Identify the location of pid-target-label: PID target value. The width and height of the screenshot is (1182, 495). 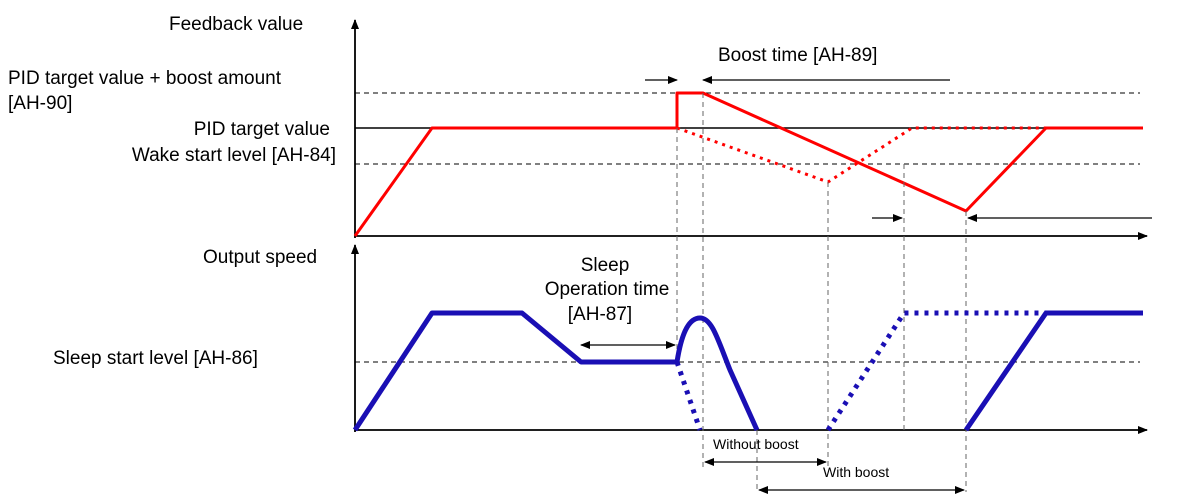
(262, 129).